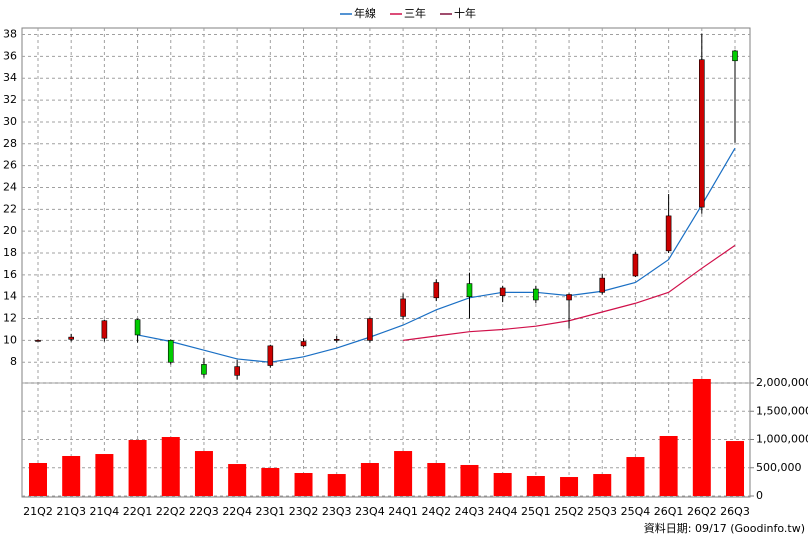  I want to click on y-tick-label: 22, so click(10, 208).